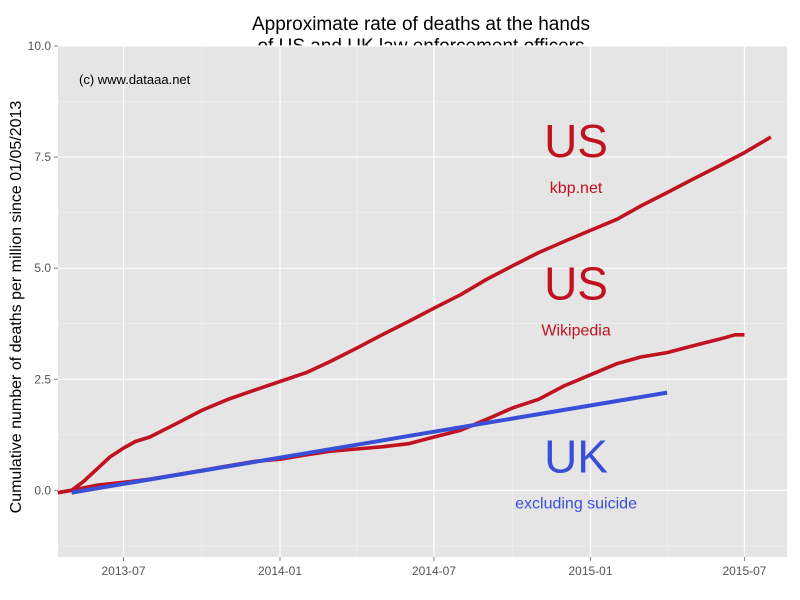 The image size is (800, 600). What do you see at coordinates (576, 457) in the screenshot?
I see `annotation-title-uk: UK` at bounding box center [576, 457].